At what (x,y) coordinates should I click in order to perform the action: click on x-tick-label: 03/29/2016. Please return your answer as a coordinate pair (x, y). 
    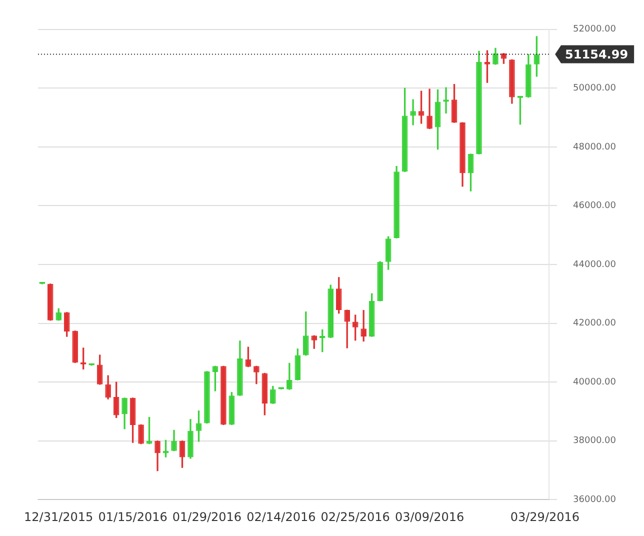
    Looking at the image, I should click on (545, 517).